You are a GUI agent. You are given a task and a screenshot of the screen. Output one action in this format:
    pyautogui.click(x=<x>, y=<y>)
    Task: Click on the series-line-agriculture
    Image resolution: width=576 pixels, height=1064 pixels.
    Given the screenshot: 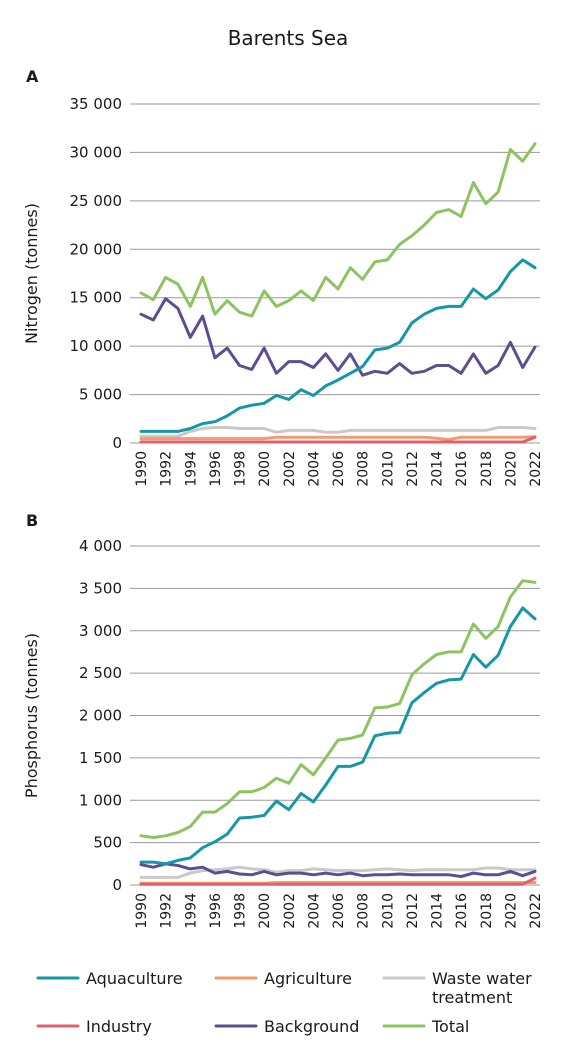 What is the action you would take?
    pyautogui.click(x=338, y=438)
    